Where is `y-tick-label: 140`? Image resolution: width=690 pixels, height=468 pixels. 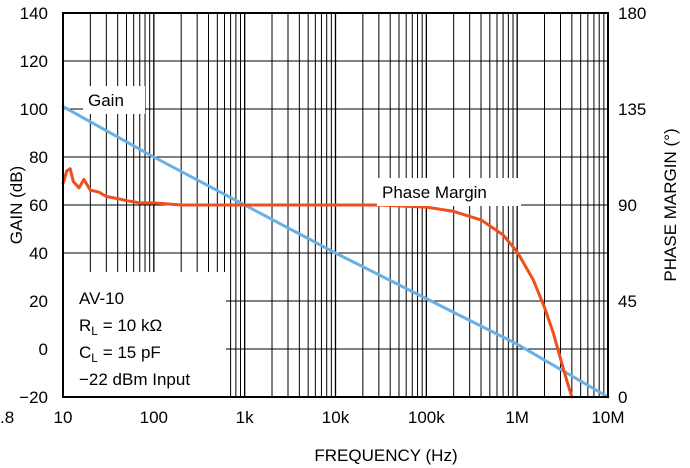 y-tick-label: 140 is located at coordinates (34, 13).